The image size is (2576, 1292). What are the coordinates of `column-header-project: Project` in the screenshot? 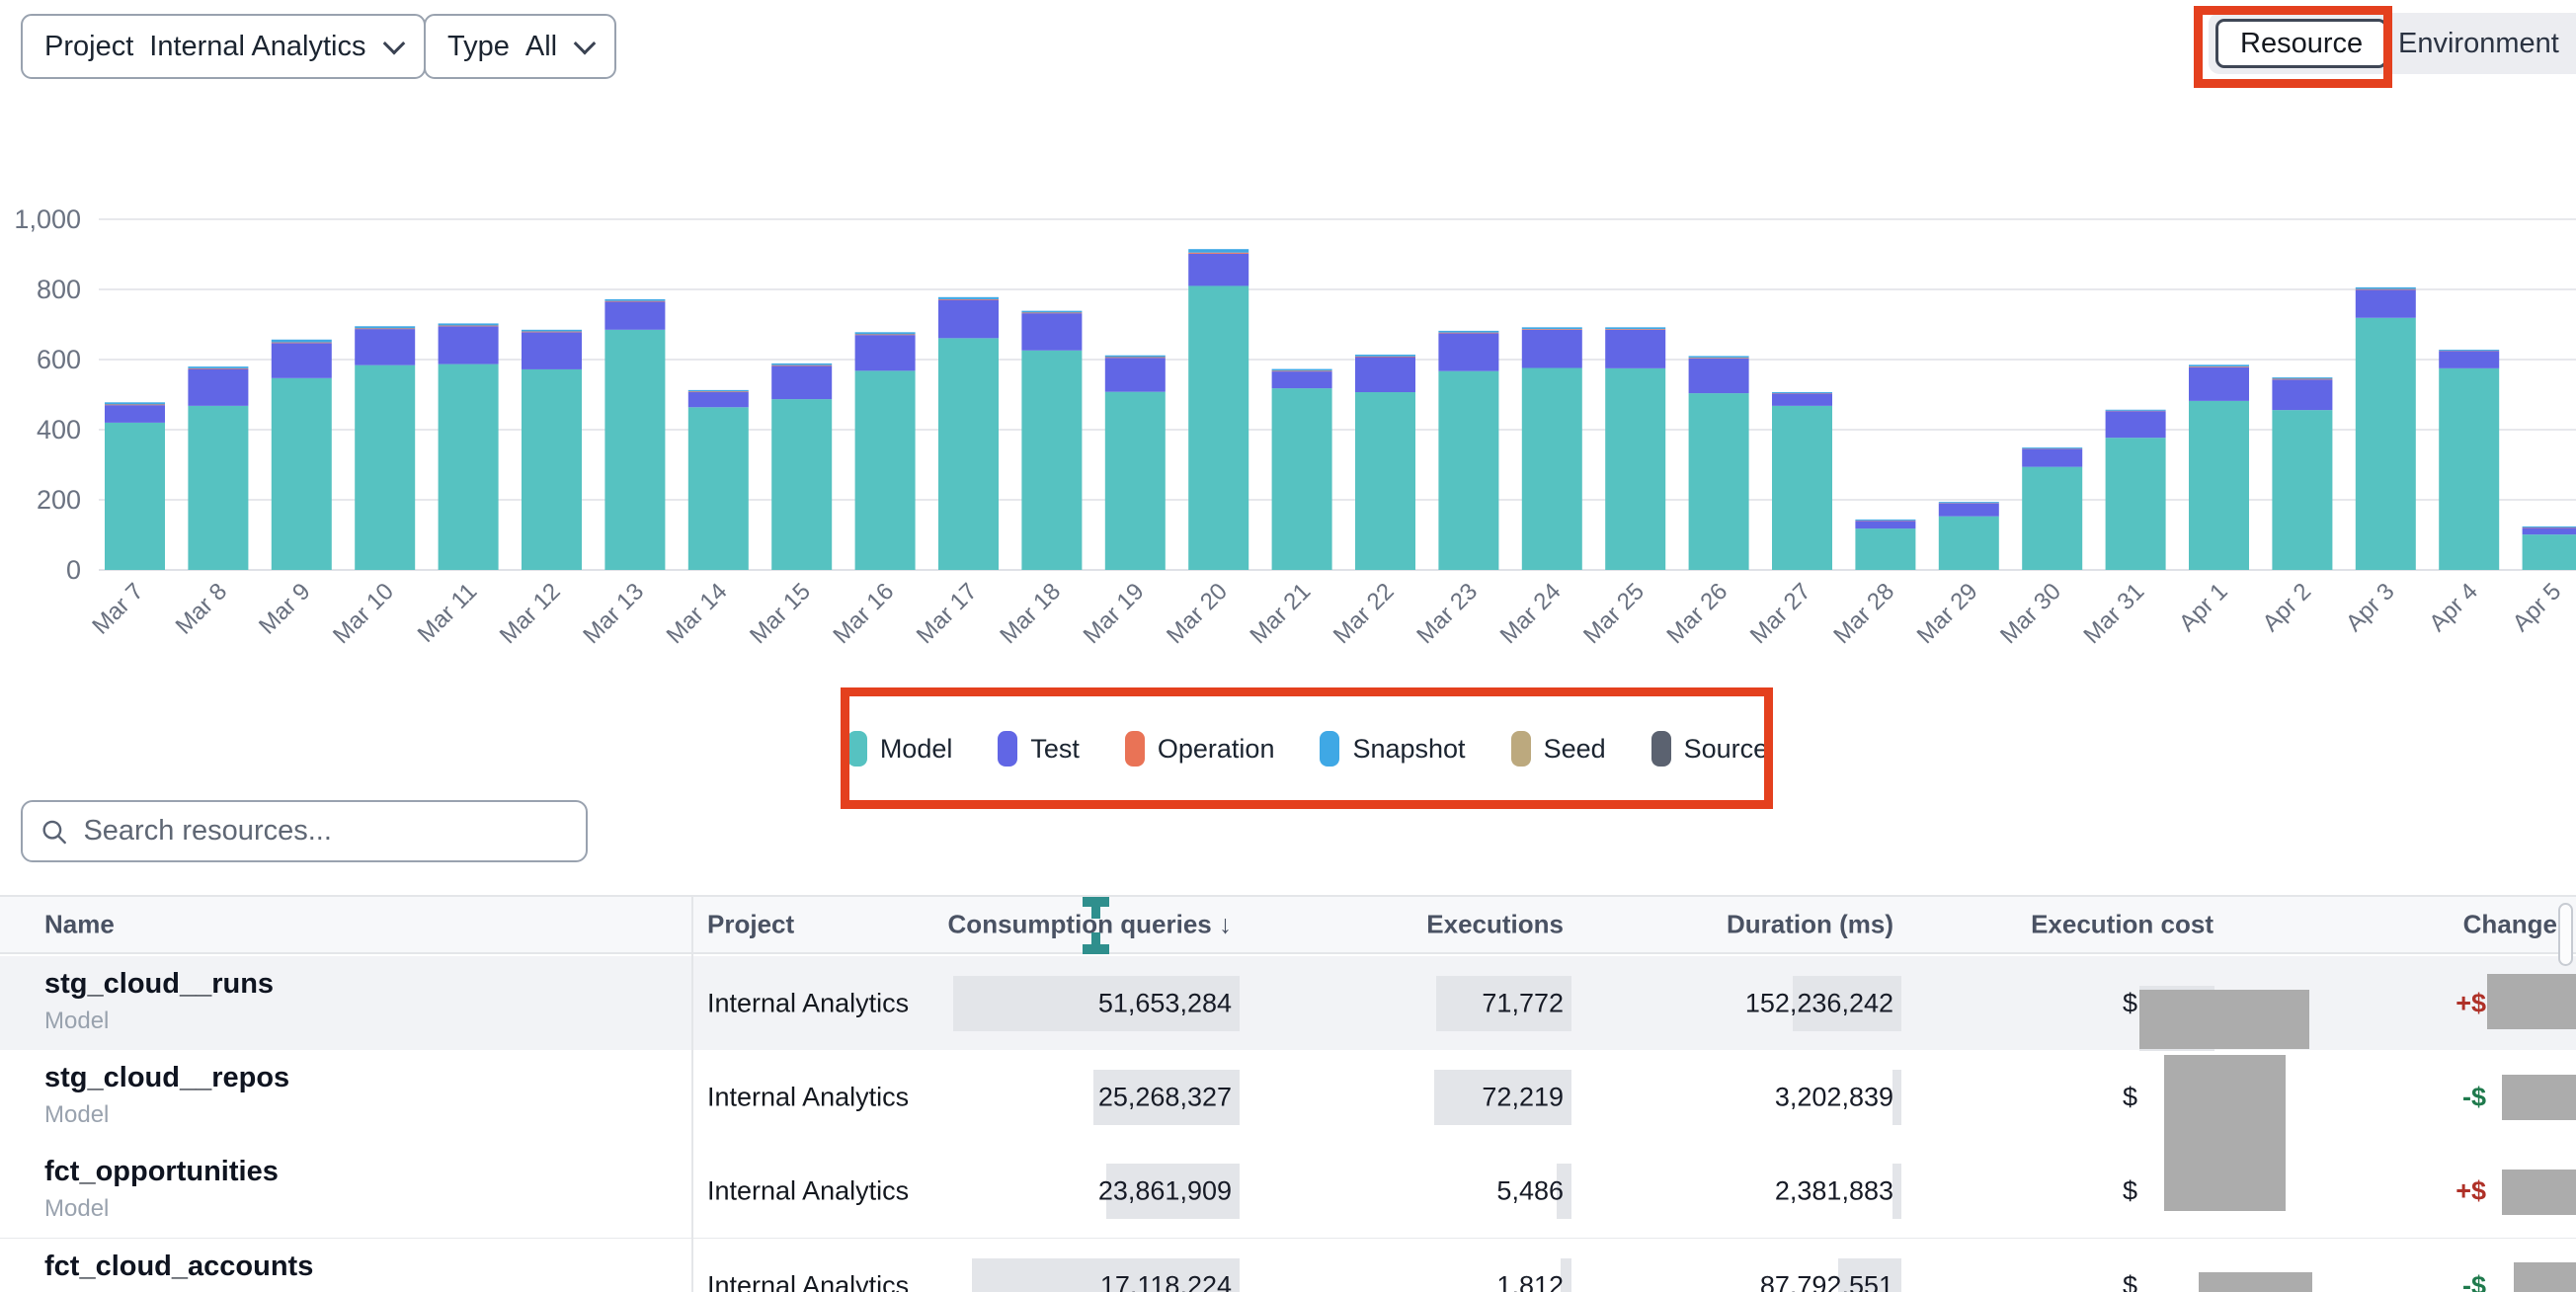 It's located at (751, 924).